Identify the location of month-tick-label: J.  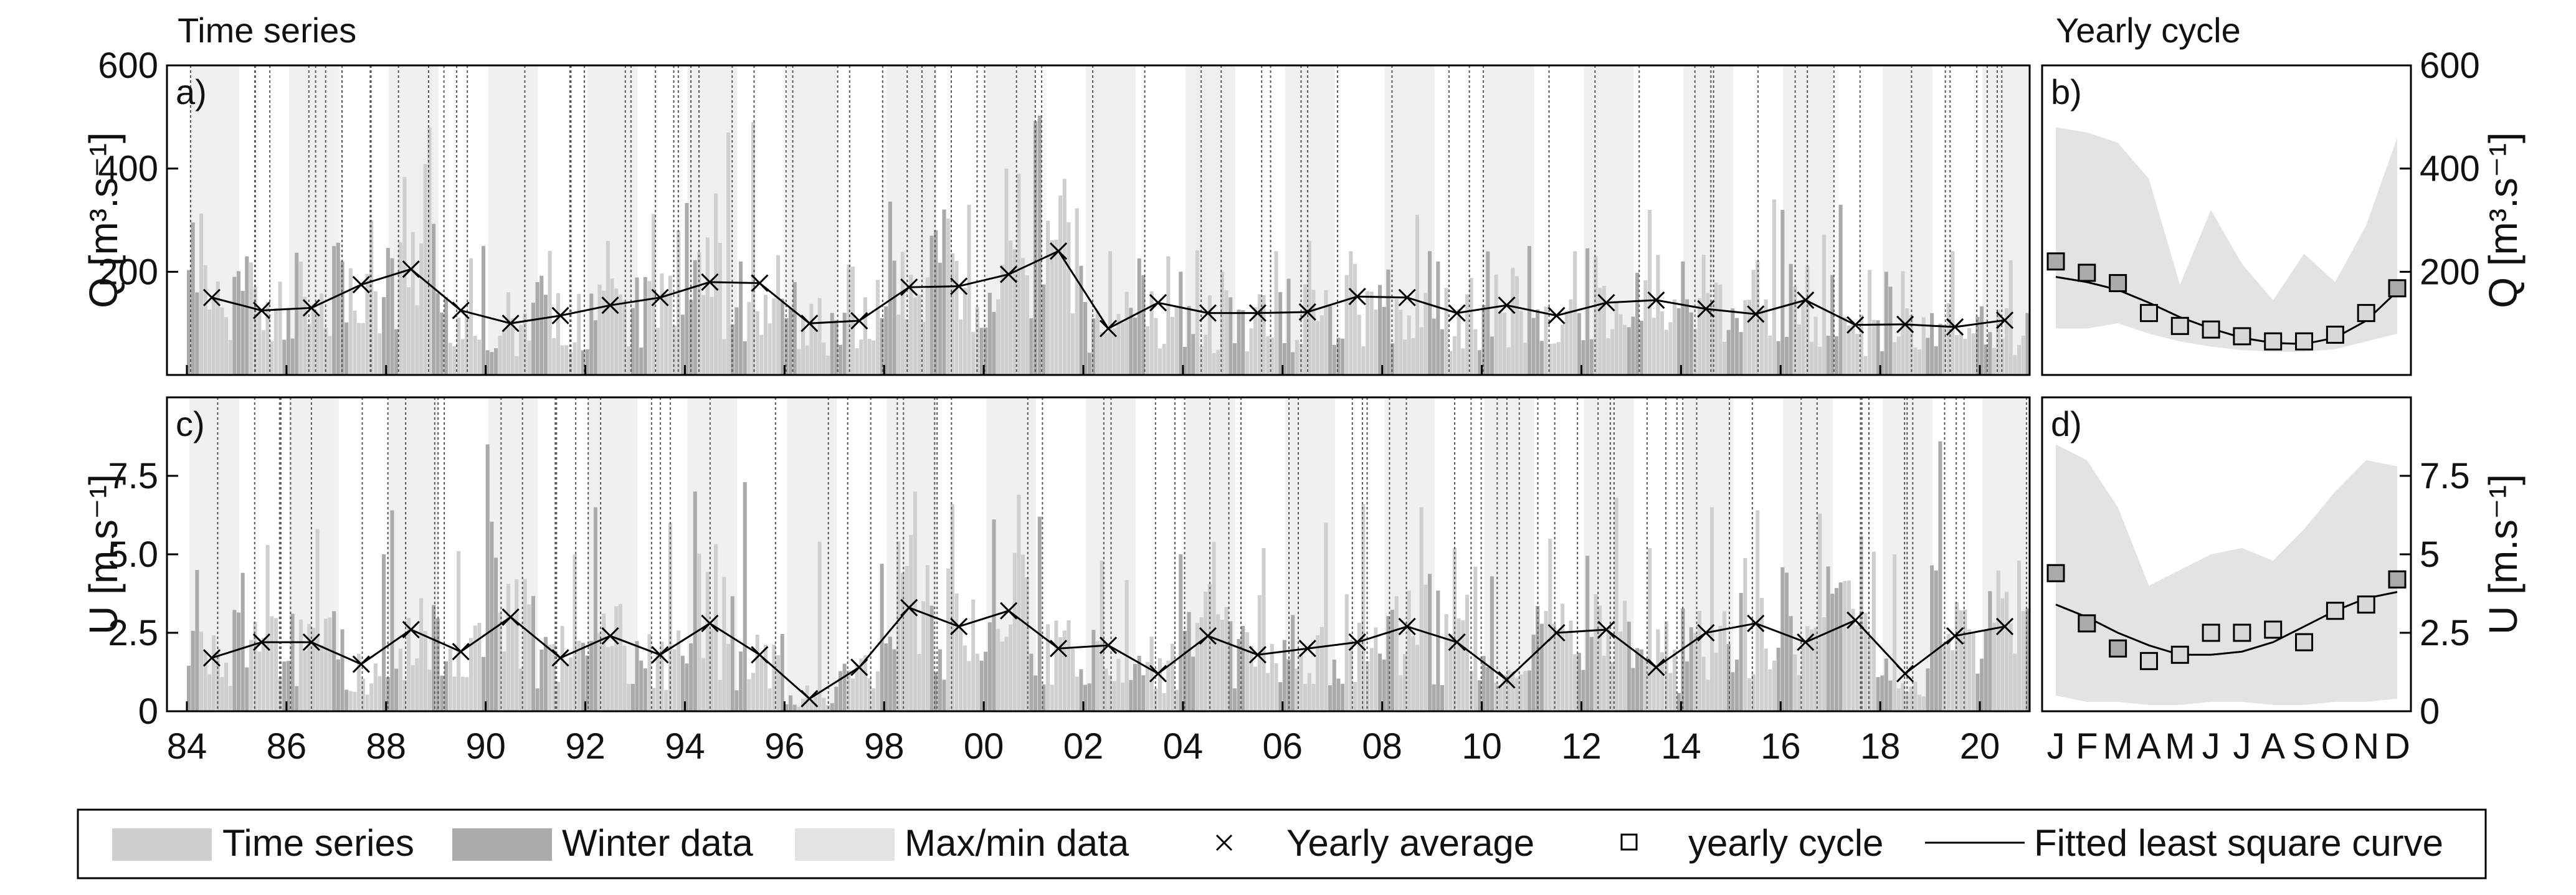
(2211, 746).